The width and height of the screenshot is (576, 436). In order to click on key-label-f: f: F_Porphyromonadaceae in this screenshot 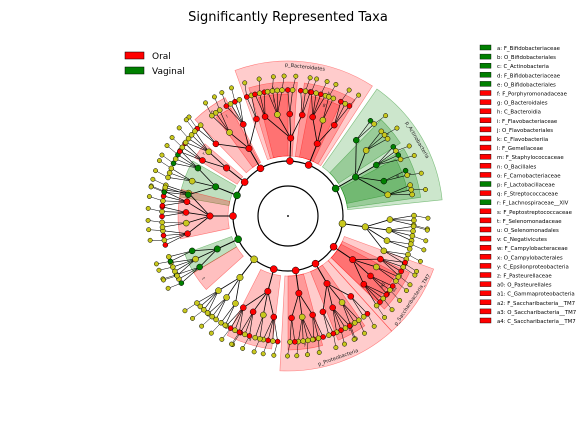, I will do `click(532, 95)`.